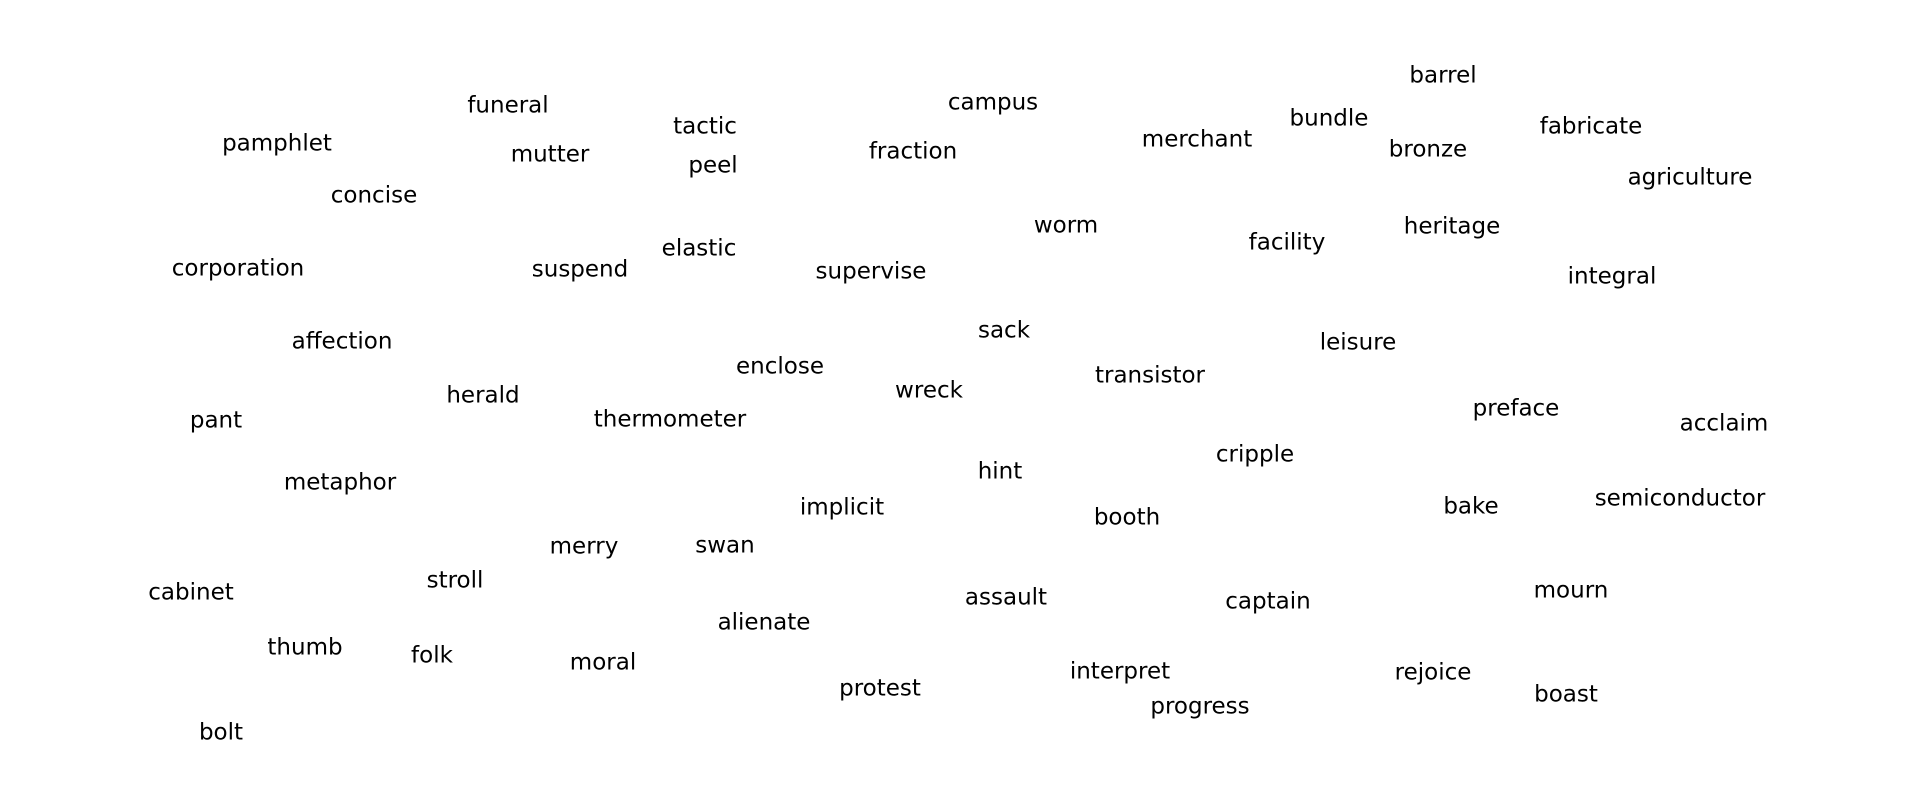 The width and height of the screenshot is (1907, 796). What do you see at coordinates (1516, 408) in the screenshot?
I see `word: preface` at bounding box center [1516, 408].